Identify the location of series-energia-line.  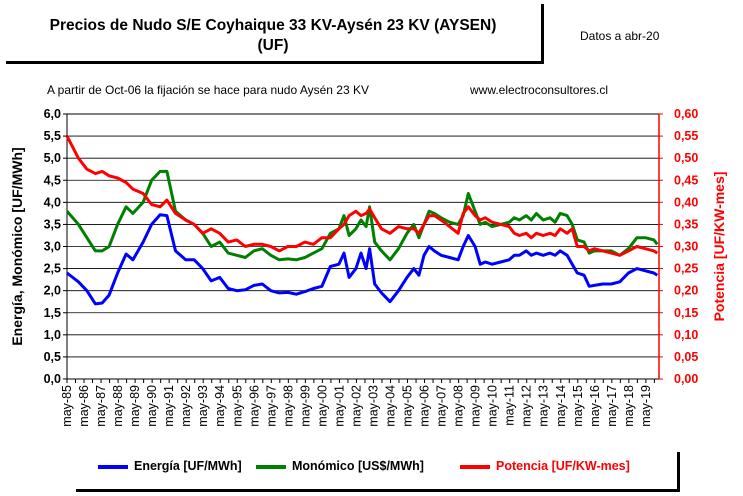
(362, 259).